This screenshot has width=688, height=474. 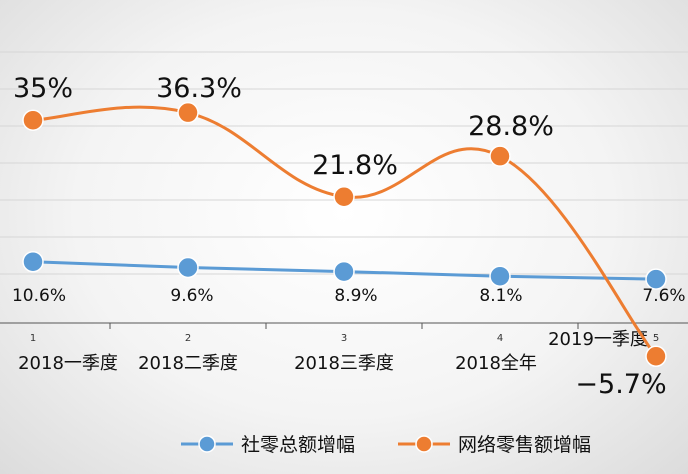 I want to click on x-tick-label: 1, so click(x=33, y=338).